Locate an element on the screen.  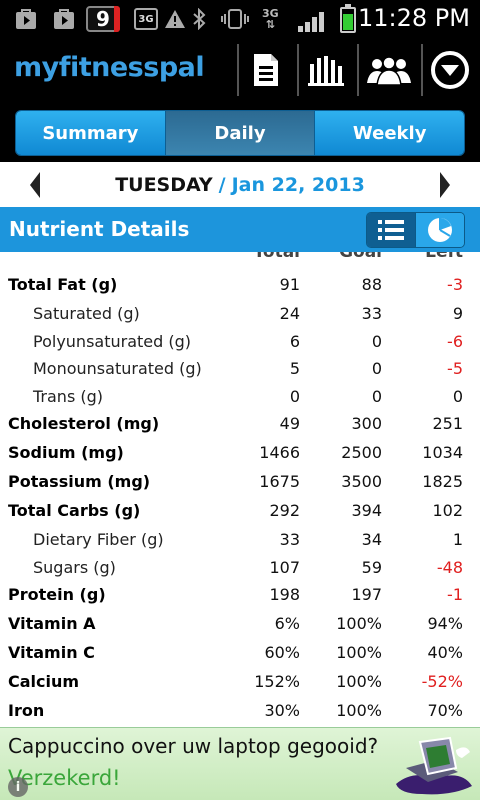
diary-button is located at coordinates (265, 70).